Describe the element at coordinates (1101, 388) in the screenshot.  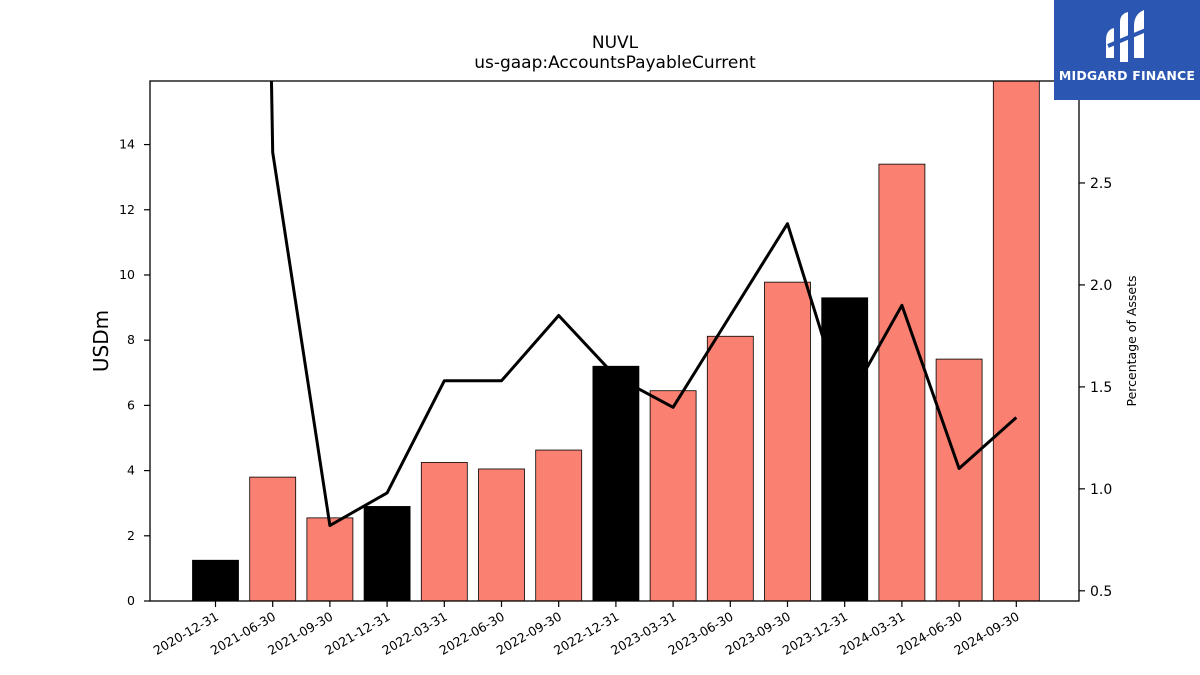
I see `y2-tick-label: 1.5` at that location.